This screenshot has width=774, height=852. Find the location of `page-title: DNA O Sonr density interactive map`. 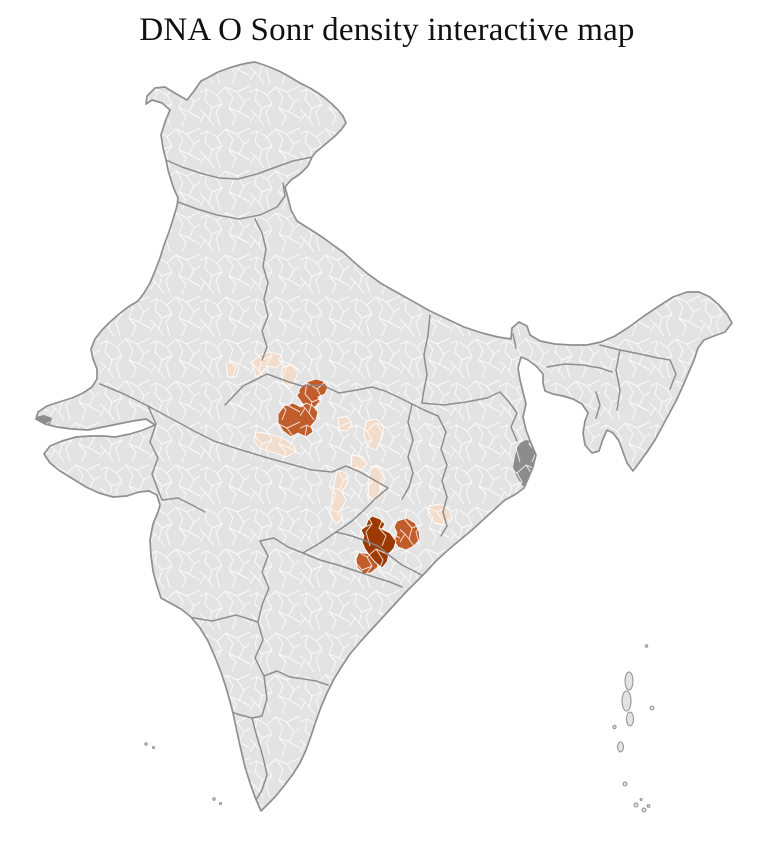

page-title: DNA O Sonr density interactive map is located at coordinates (387, 30).